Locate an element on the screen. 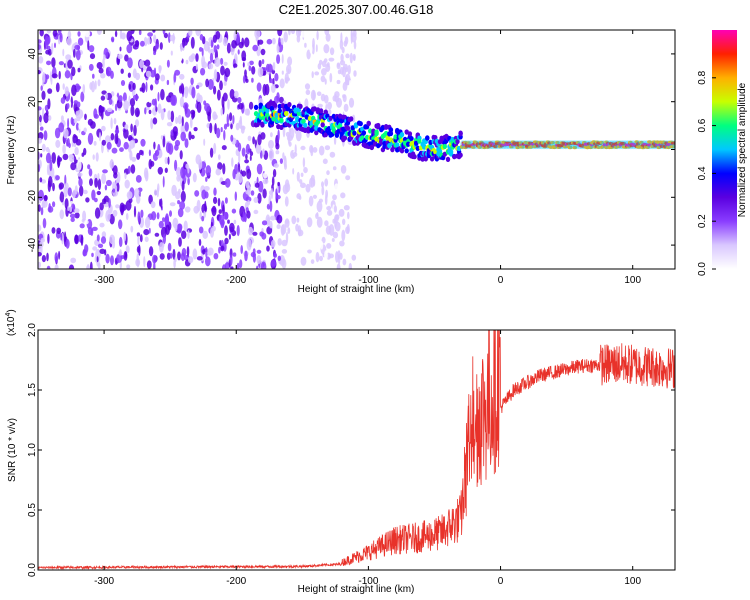 This screenshot has height=600, width=750. spectrogram-x-tick-label: -300 is located at coordinates (104, 280).